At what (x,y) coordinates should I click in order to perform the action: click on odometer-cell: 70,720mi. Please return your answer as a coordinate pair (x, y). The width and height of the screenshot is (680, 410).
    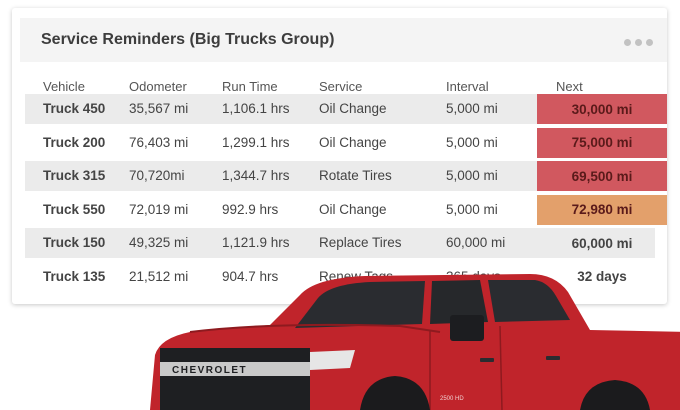
    Looking at the image, I should click on (157, 175).